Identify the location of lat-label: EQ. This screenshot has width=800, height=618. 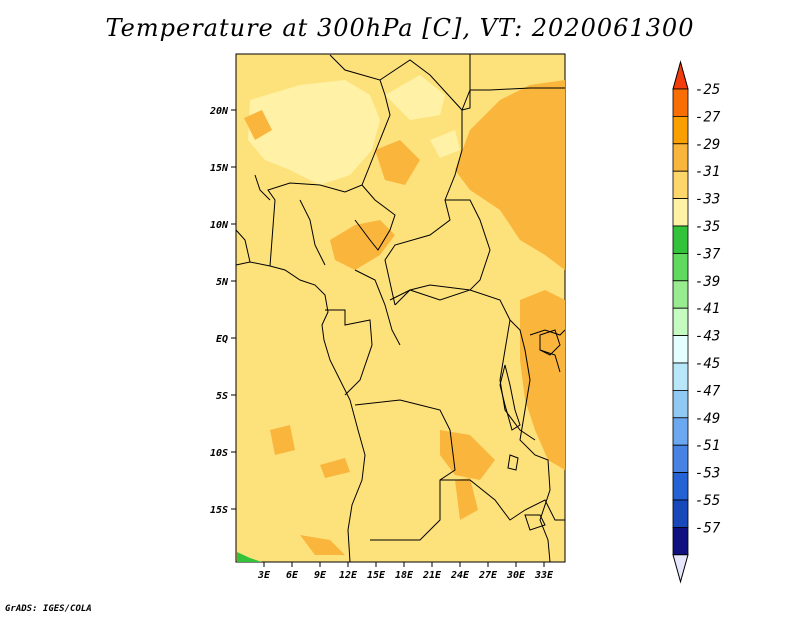
(222, 339).